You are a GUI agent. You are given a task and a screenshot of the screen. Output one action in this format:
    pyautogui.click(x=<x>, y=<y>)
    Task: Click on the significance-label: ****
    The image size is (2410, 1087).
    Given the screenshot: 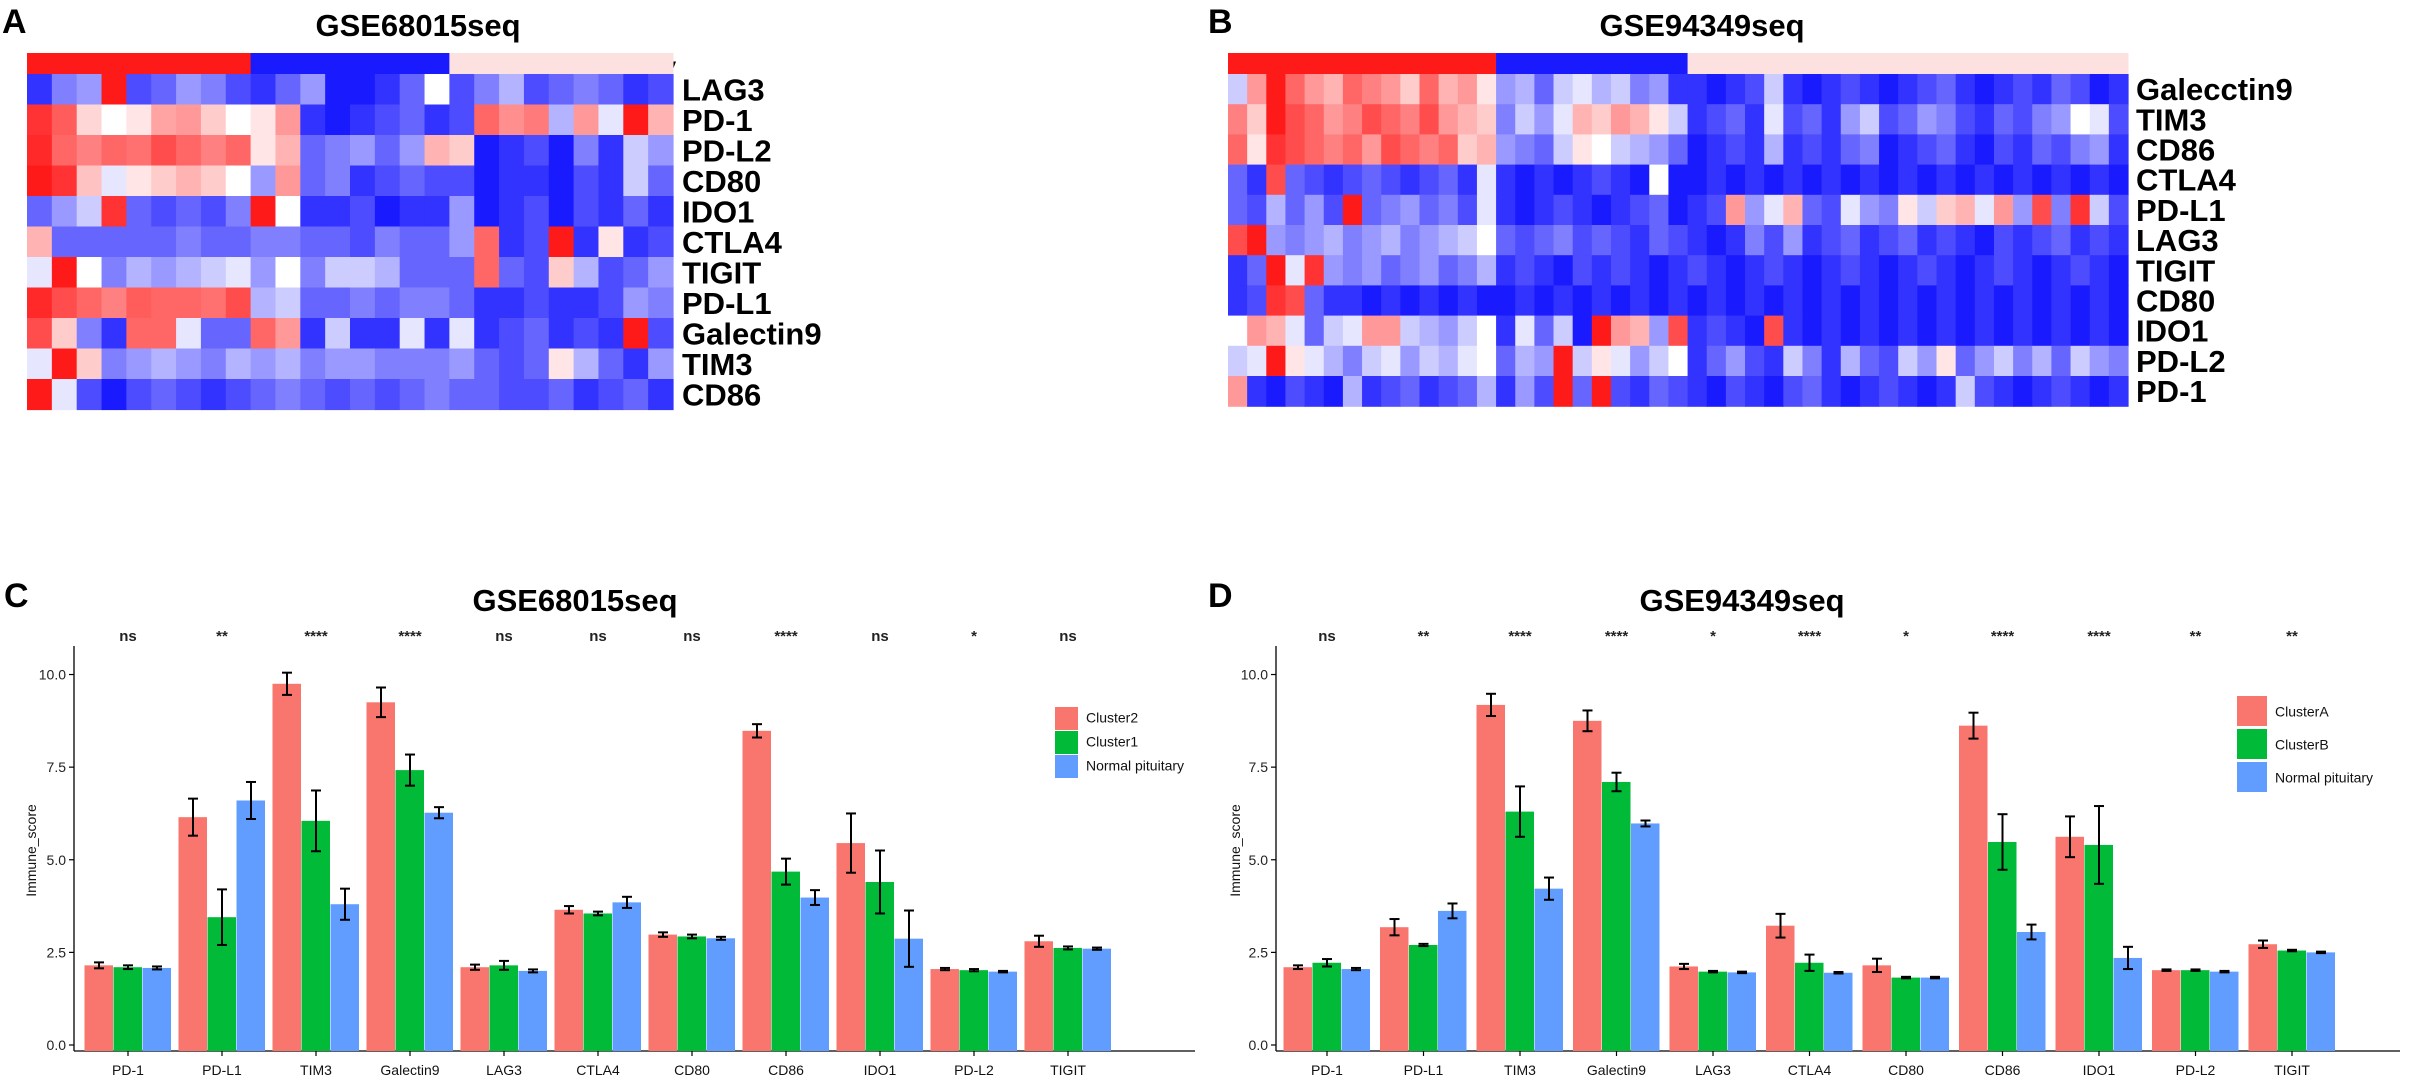 What is the action you would take?
    pyautogui.click(x=410, y=636)
    